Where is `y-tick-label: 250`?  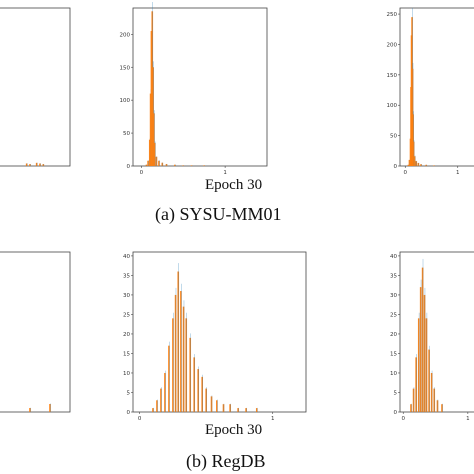
y-tick-label: 250 is located at coordinates (392, 15).